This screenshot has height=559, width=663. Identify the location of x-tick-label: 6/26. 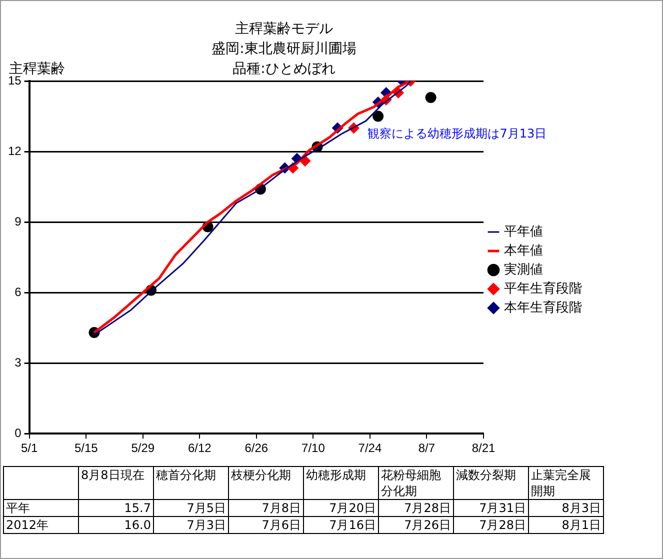
(256, 448).